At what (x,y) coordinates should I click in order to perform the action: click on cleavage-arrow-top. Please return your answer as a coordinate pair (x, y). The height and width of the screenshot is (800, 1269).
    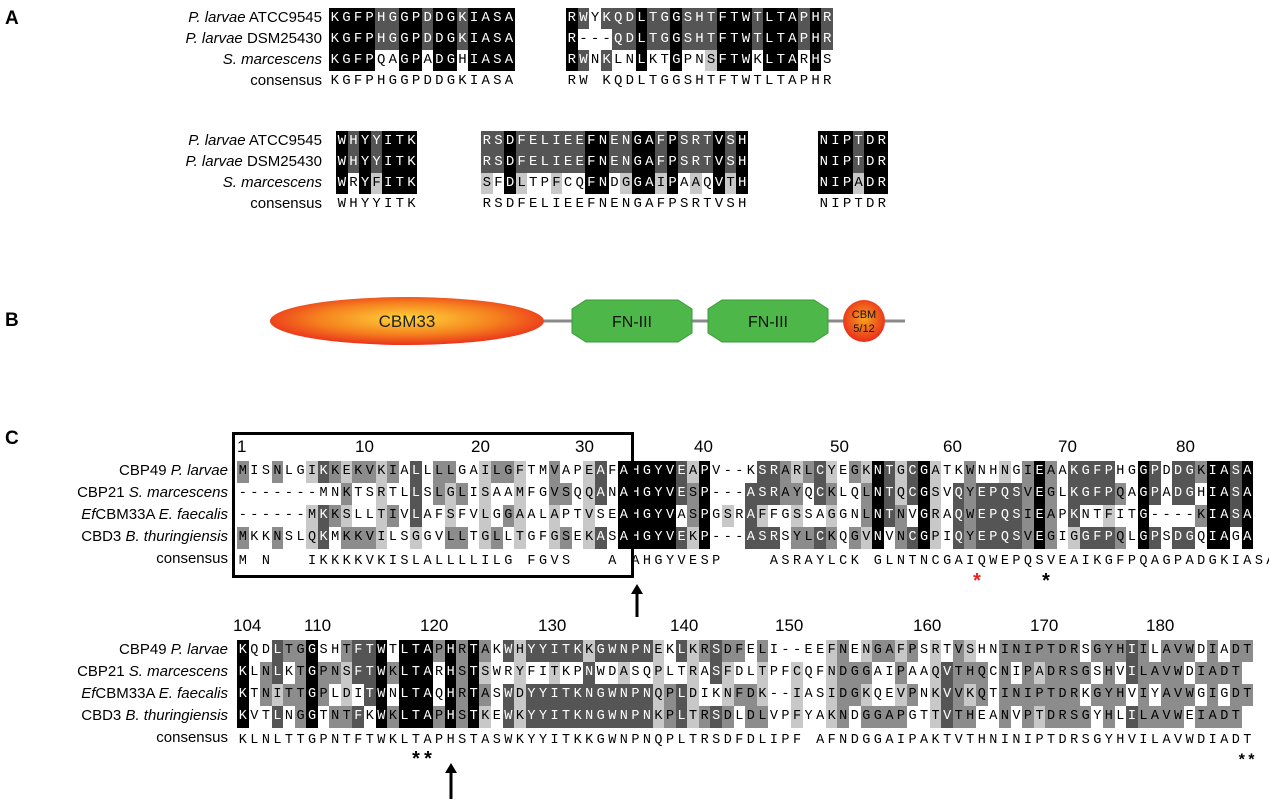
    Looking at the image, I should click on (637, 600).